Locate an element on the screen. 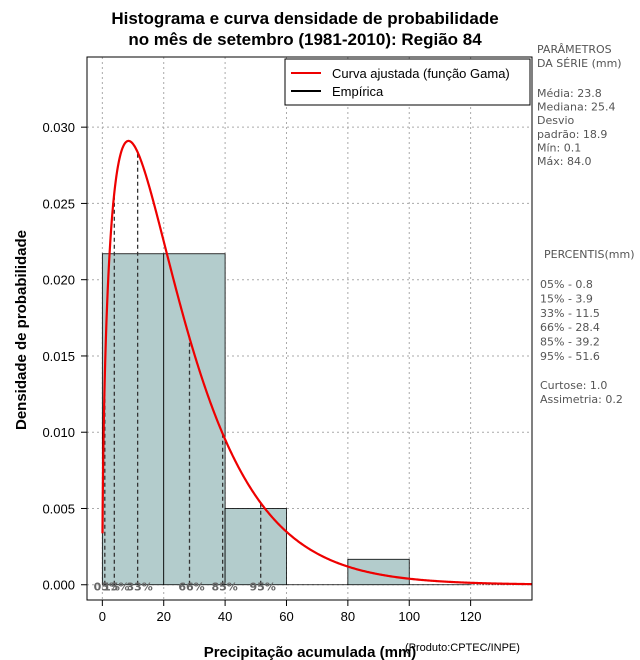 Image resolution: width=640 pixels, height=660 pixels. param-line-1: Mediana: 25.4 is located at coordinates (576, 107).